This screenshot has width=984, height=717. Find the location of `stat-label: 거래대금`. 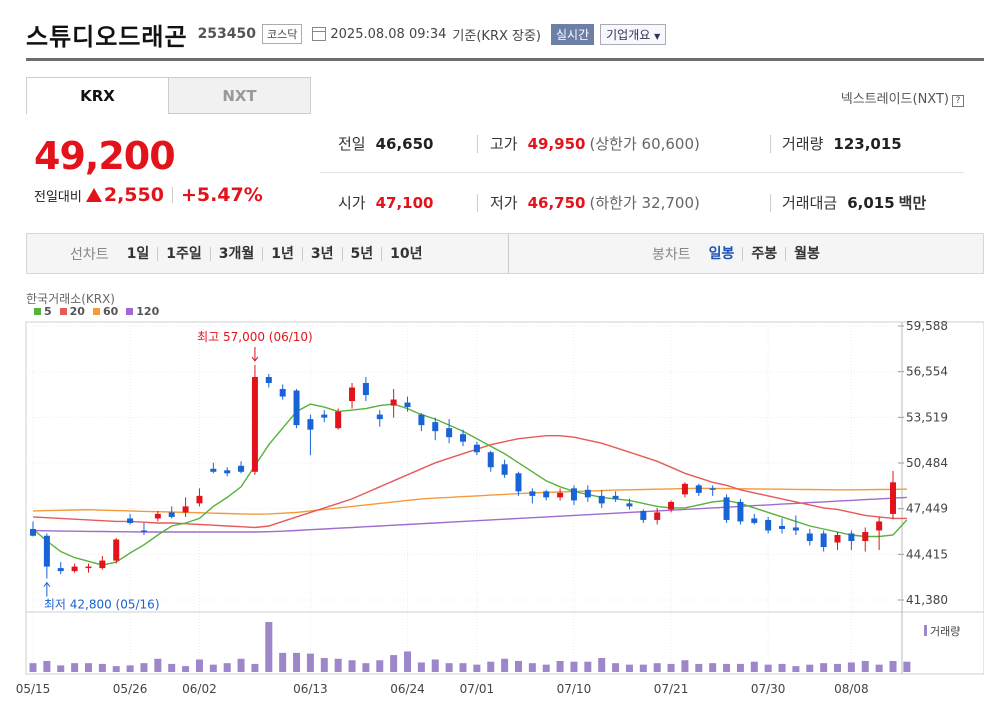

stat-label: 거래대금 is located at coordinates (810, 203).